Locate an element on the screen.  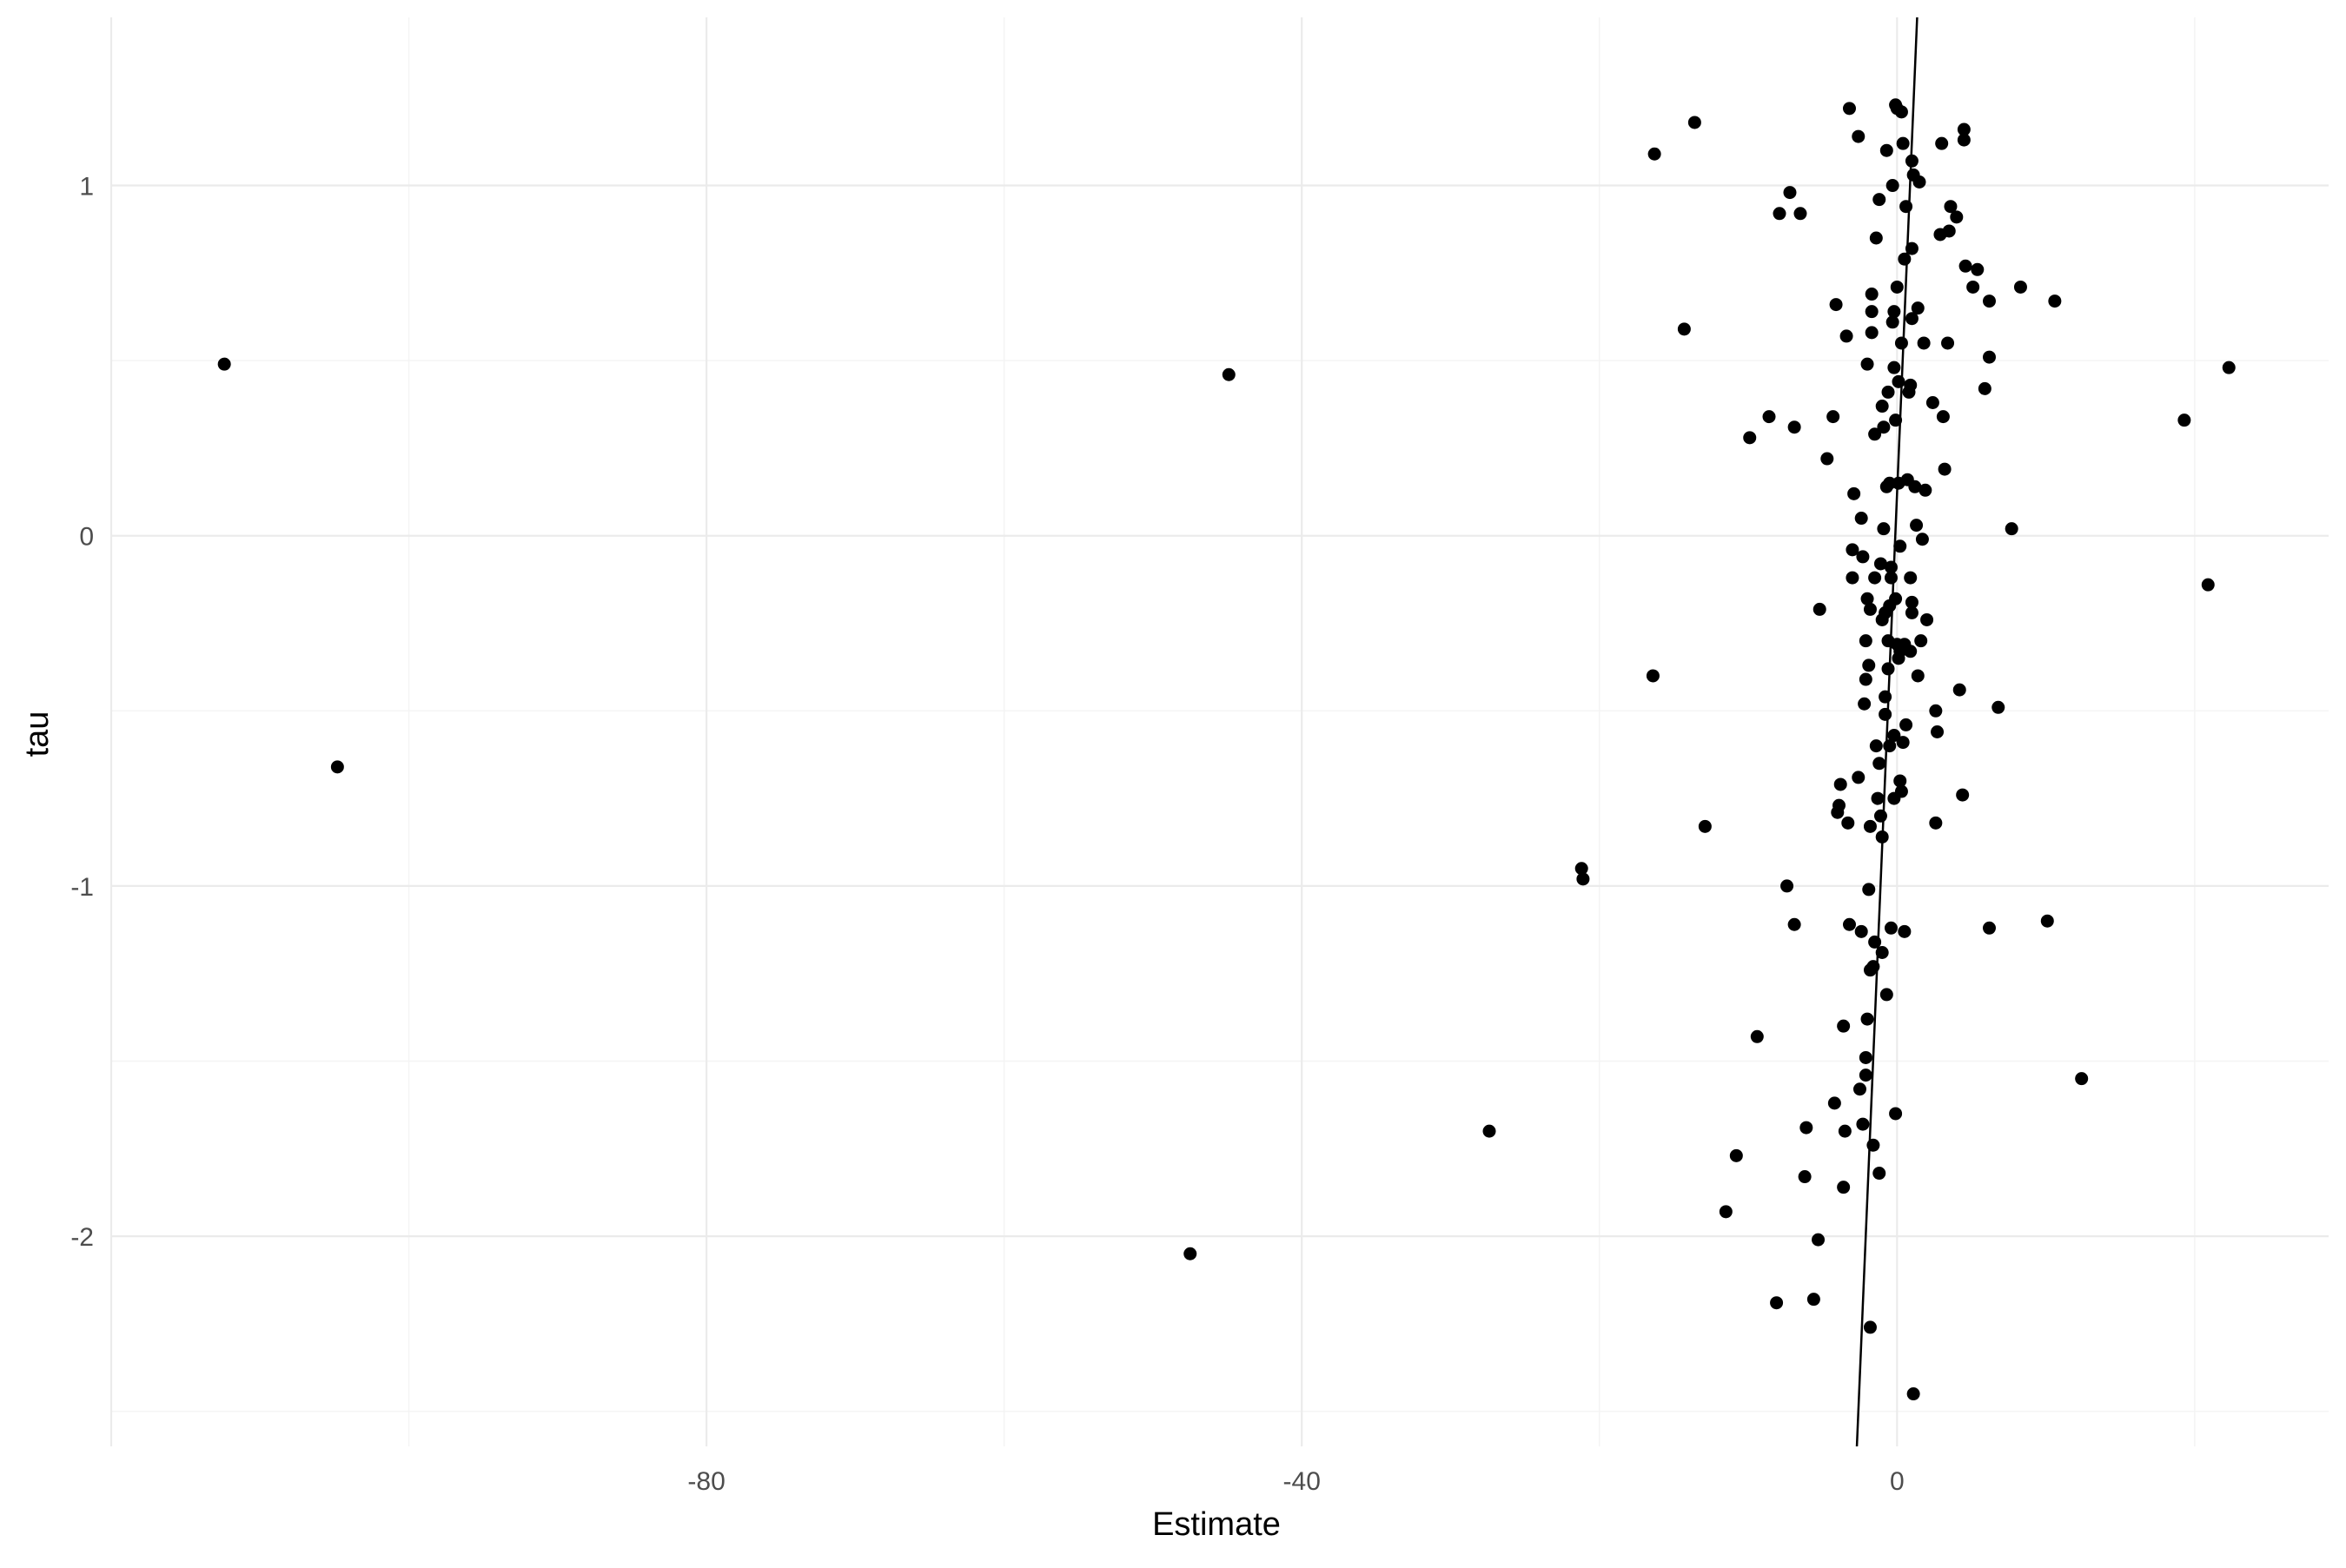
x-axis-label: Estimate is located at coordinates (1217, 1524).